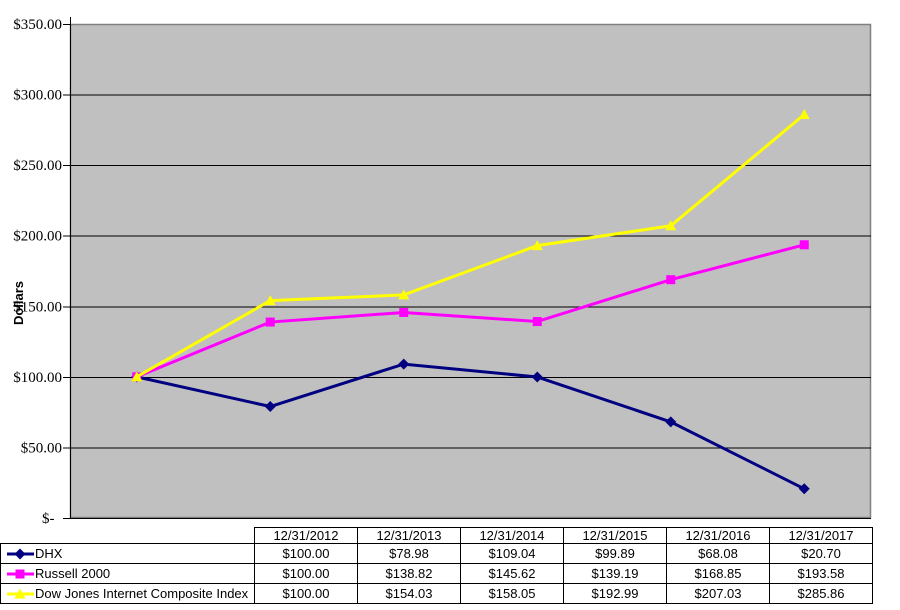 This screenshot has height=610, width=900. Describe the element at coordinates (409, 535) in the screenshot. I see `date-header-cell: 12/31/2013` at that location.